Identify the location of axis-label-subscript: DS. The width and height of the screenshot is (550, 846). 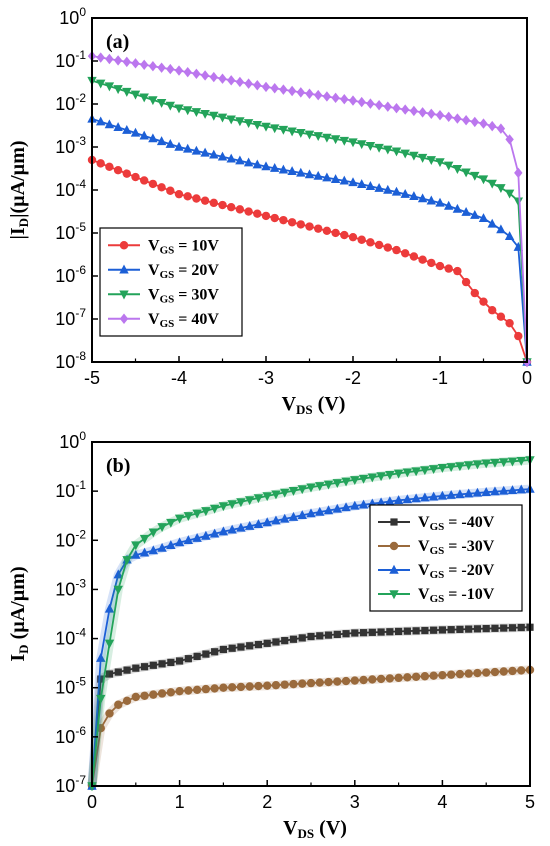
(306, 833).